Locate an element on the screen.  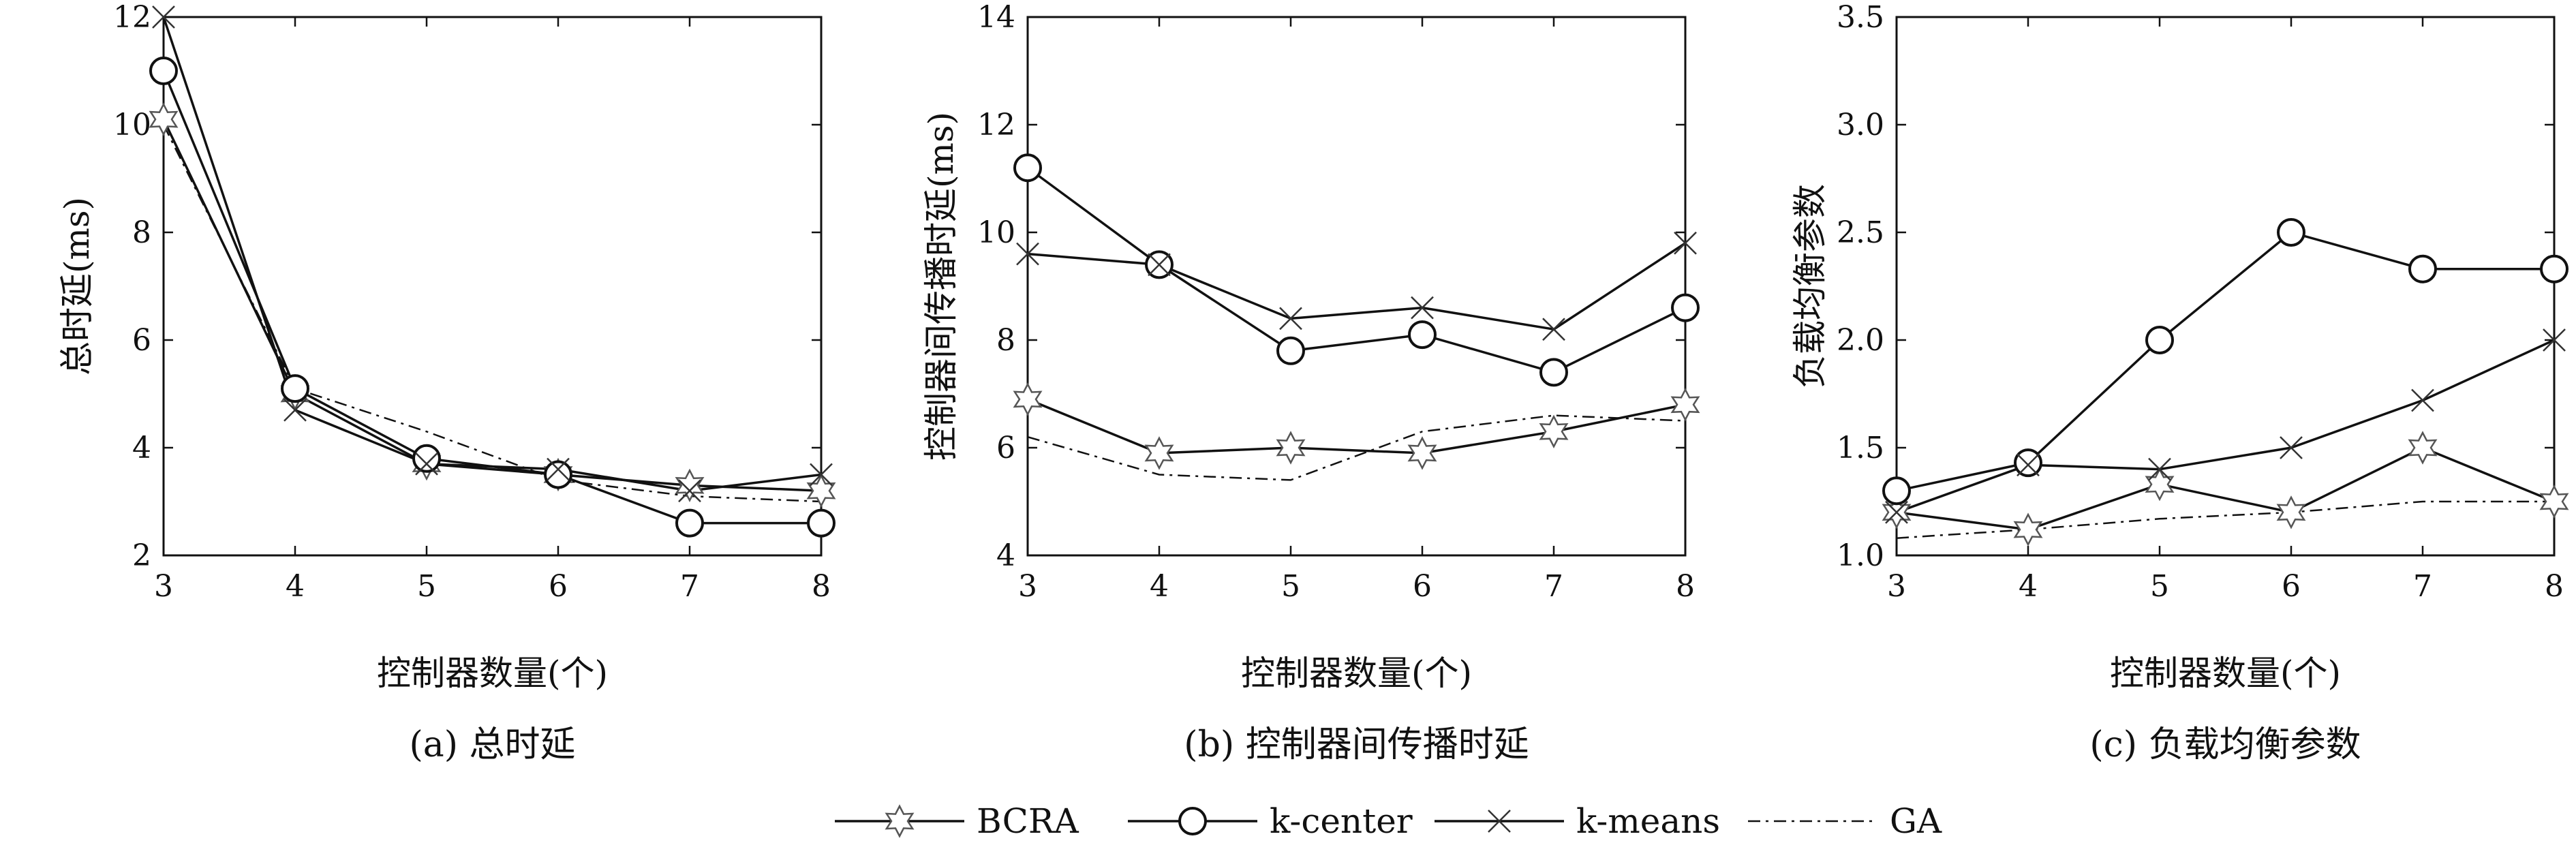
legend-label-k-center: k-center is located at coordinates (1341, 821).